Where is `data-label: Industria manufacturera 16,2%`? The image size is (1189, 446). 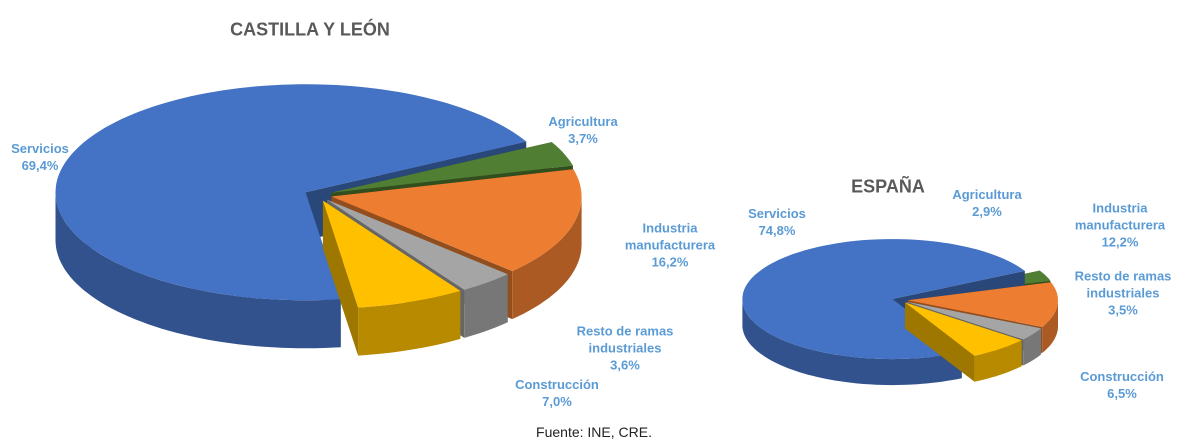
data-label: Industria manufacturera 16,2% is located at coordinates (670, 245).